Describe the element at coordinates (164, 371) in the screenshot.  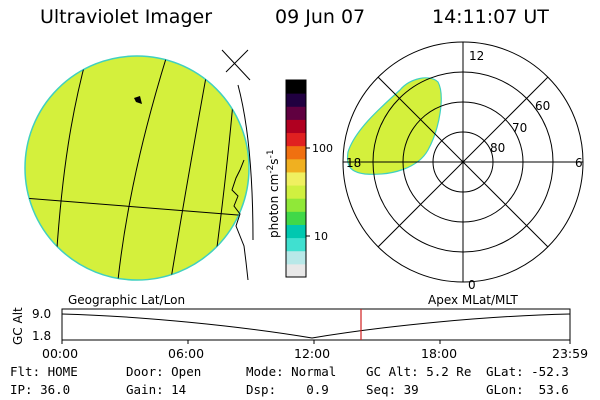
I see `status-door: Door: Open` at that location.